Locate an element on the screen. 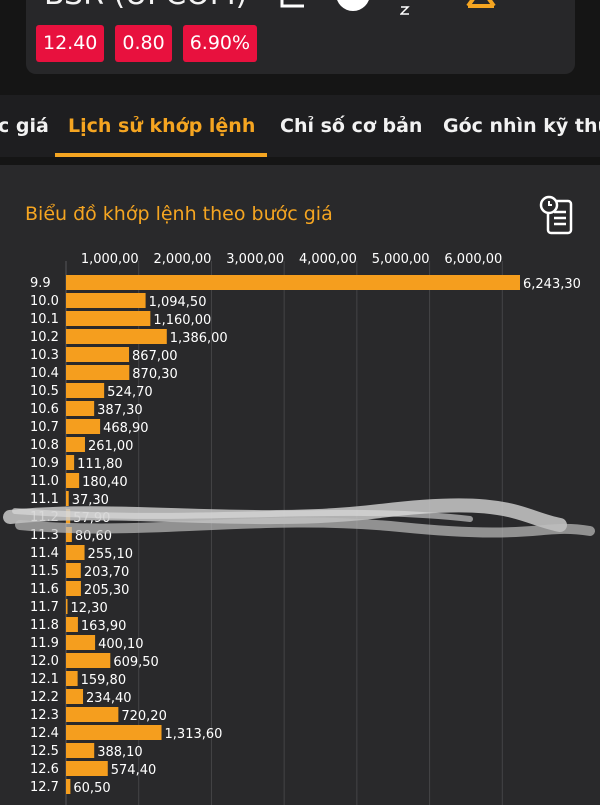  value-label: 80,60 is located at coordinates (93, 536).